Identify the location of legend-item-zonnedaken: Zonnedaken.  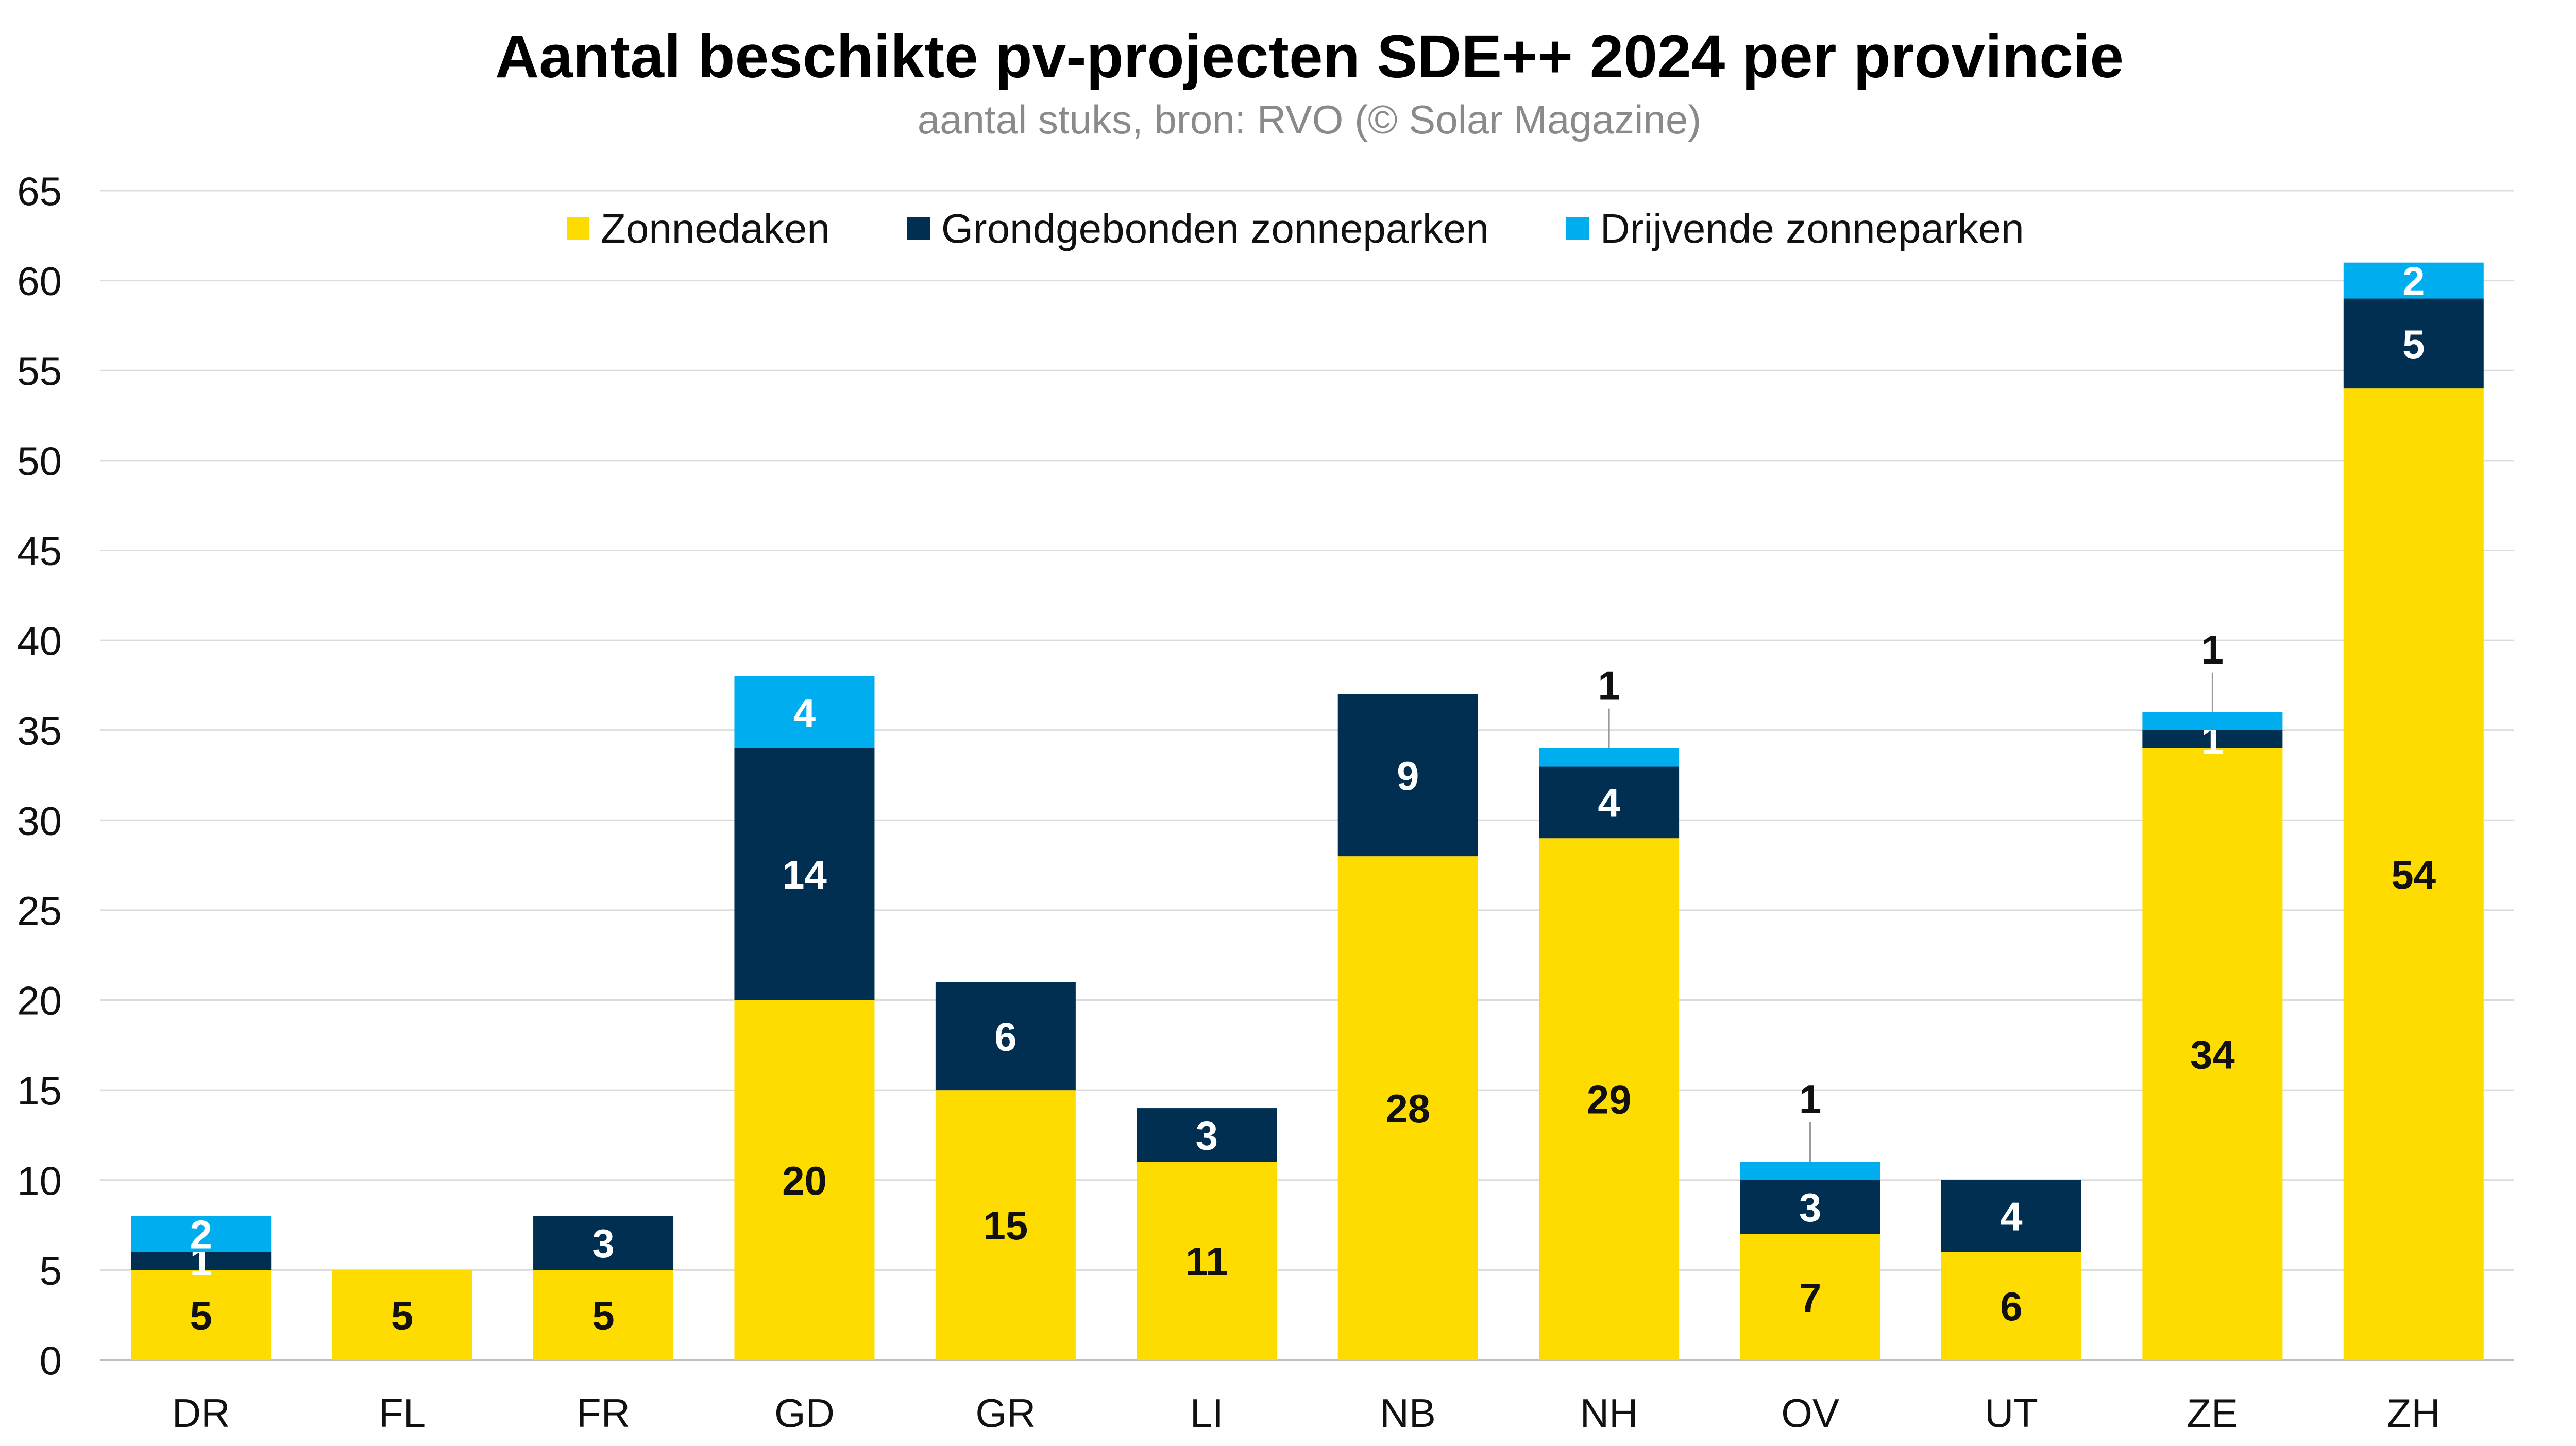
(698, 228).